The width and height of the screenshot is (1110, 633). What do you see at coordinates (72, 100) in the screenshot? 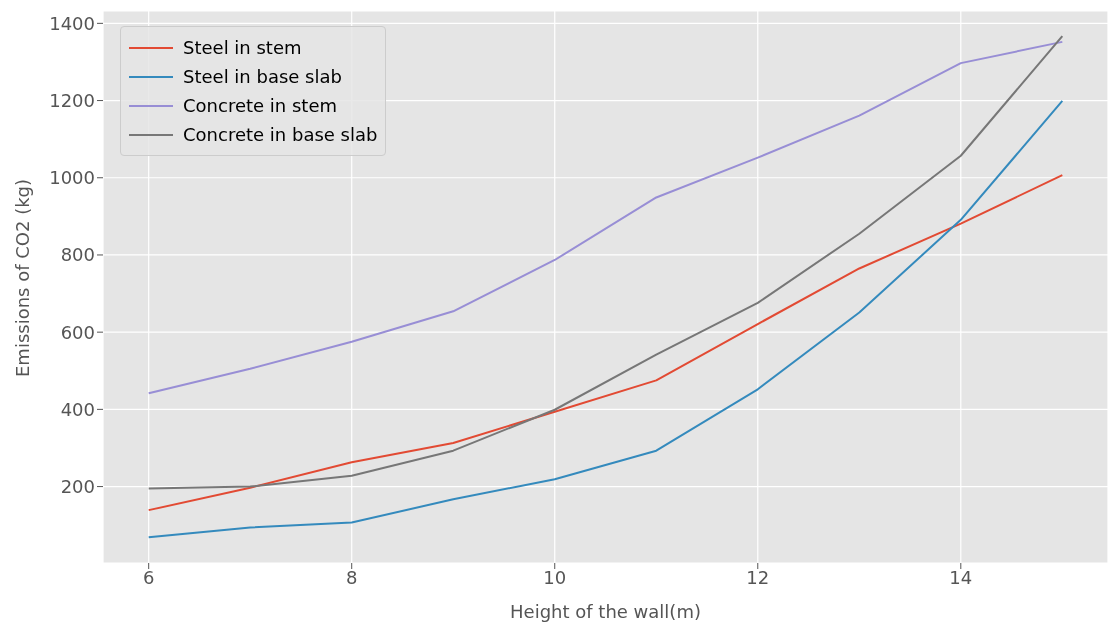
I see `y-tick-label: 1200` at bounding box center [72, 100].